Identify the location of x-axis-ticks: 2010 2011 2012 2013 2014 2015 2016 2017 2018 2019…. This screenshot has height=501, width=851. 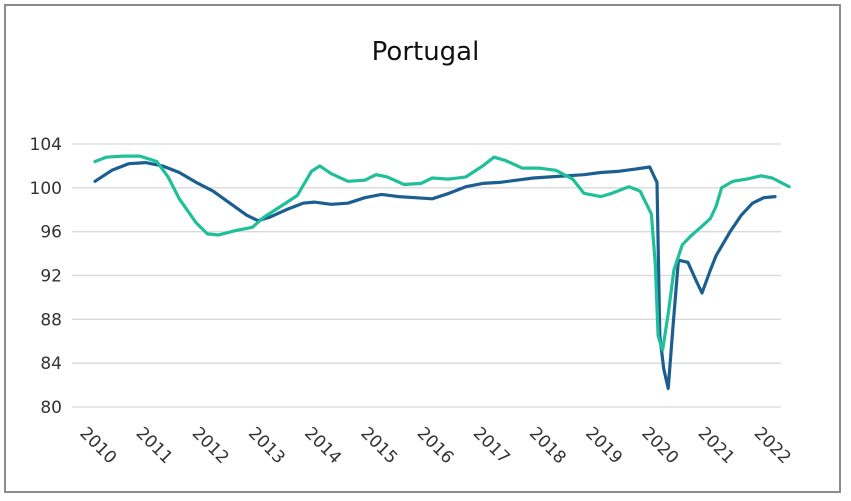
(434, 445).